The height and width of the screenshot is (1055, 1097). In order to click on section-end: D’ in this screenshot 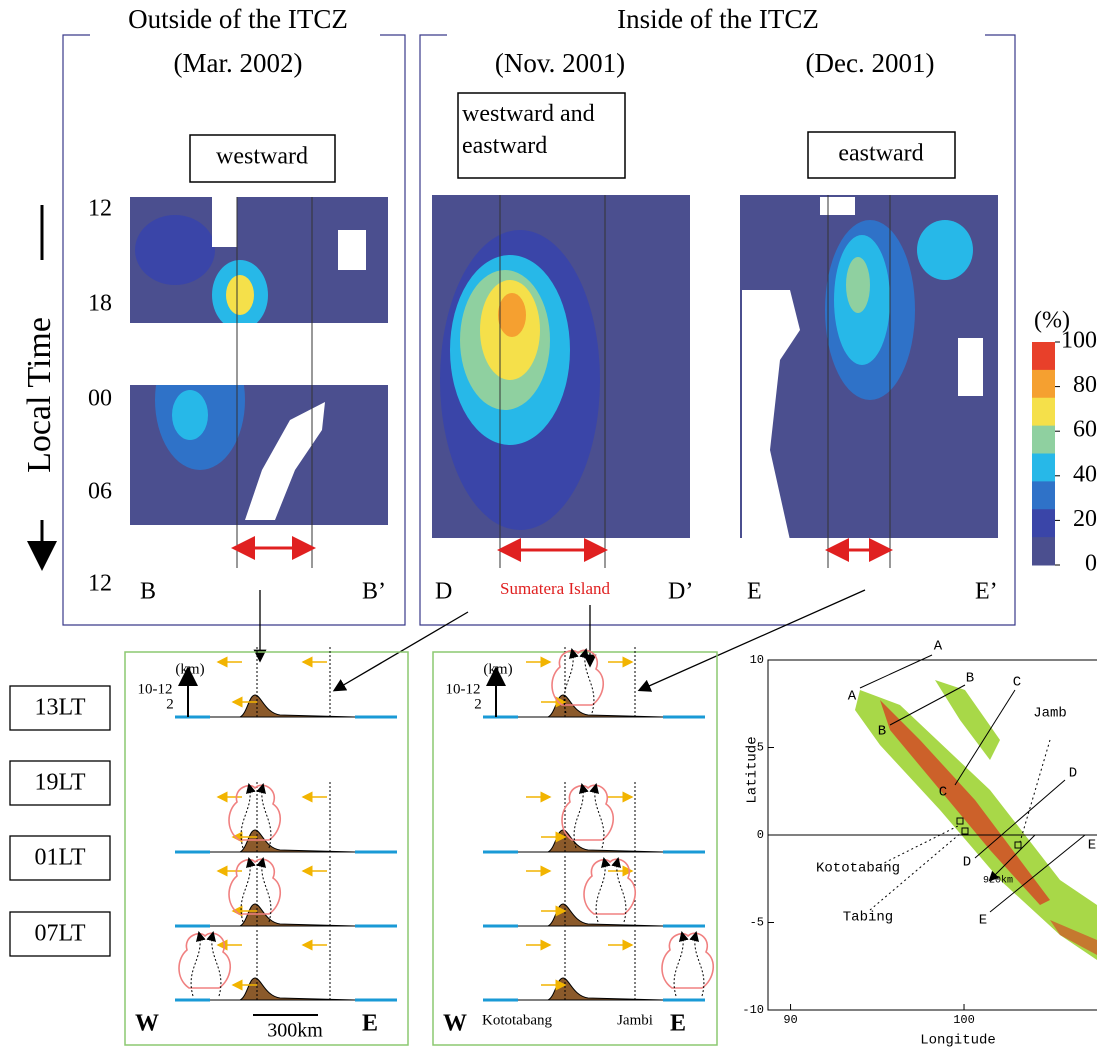, I will do `click(680, 592)`.